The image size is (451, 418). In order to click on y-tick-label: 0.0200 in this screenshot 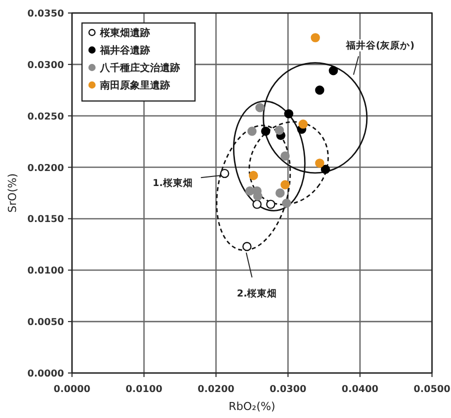, I will do `click(45, 168)`.